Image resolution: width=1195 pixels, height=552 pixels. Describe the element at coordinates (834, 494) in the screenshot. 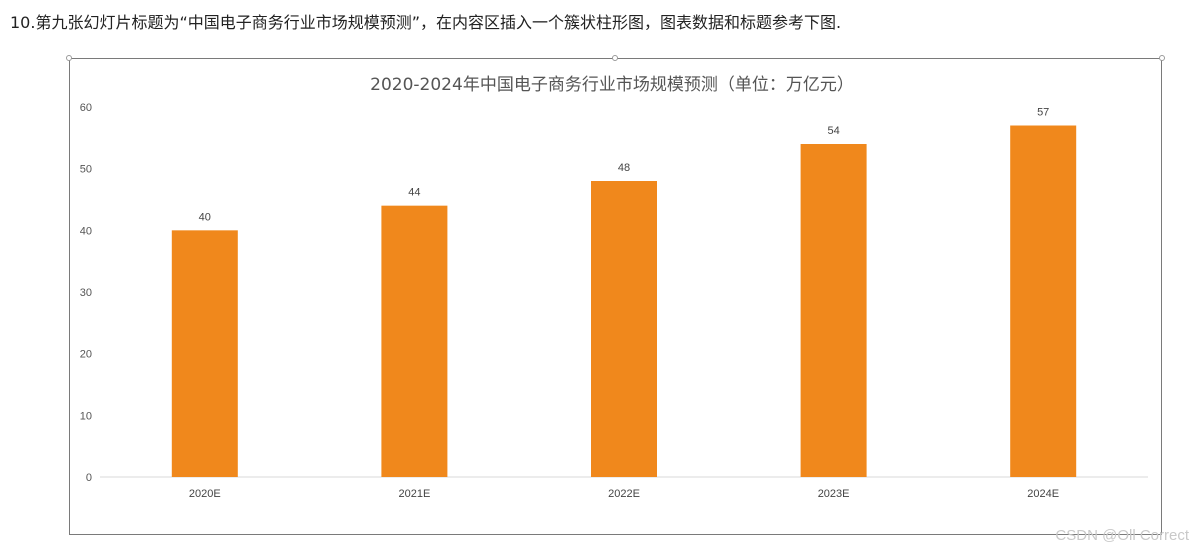

I see `x-tick-label: 2023E` at that location.